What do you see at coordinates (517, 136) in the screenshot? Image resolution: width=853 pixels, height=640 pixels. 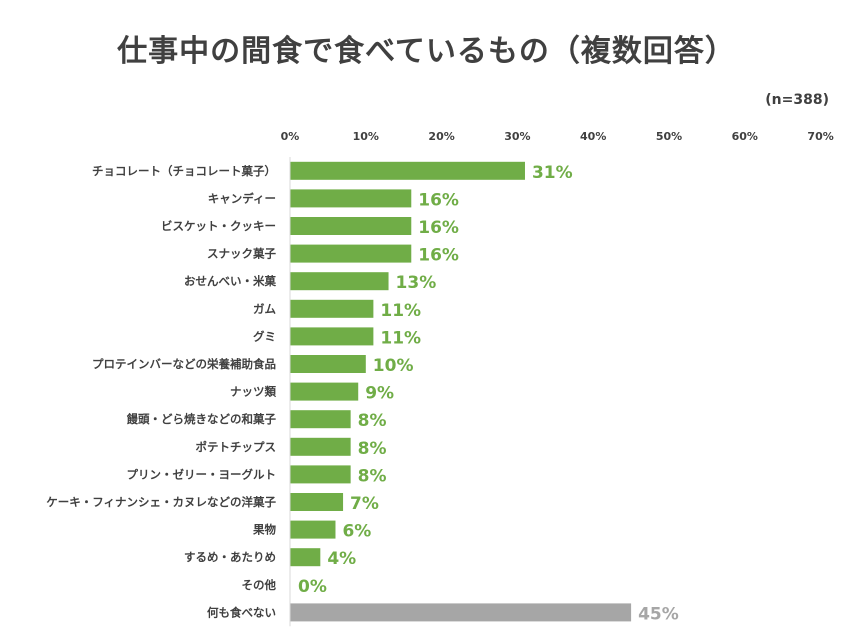 I see `x-tick-label: 30%` at bounding box center [517, 136].